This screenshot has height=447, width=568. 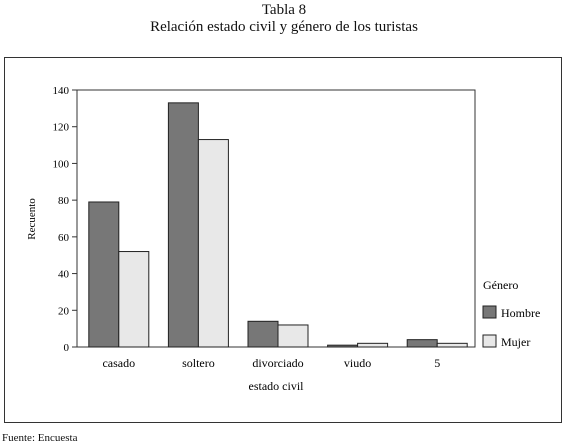 I want to click on y-tick-label: 60, so click(x=64, y=238).